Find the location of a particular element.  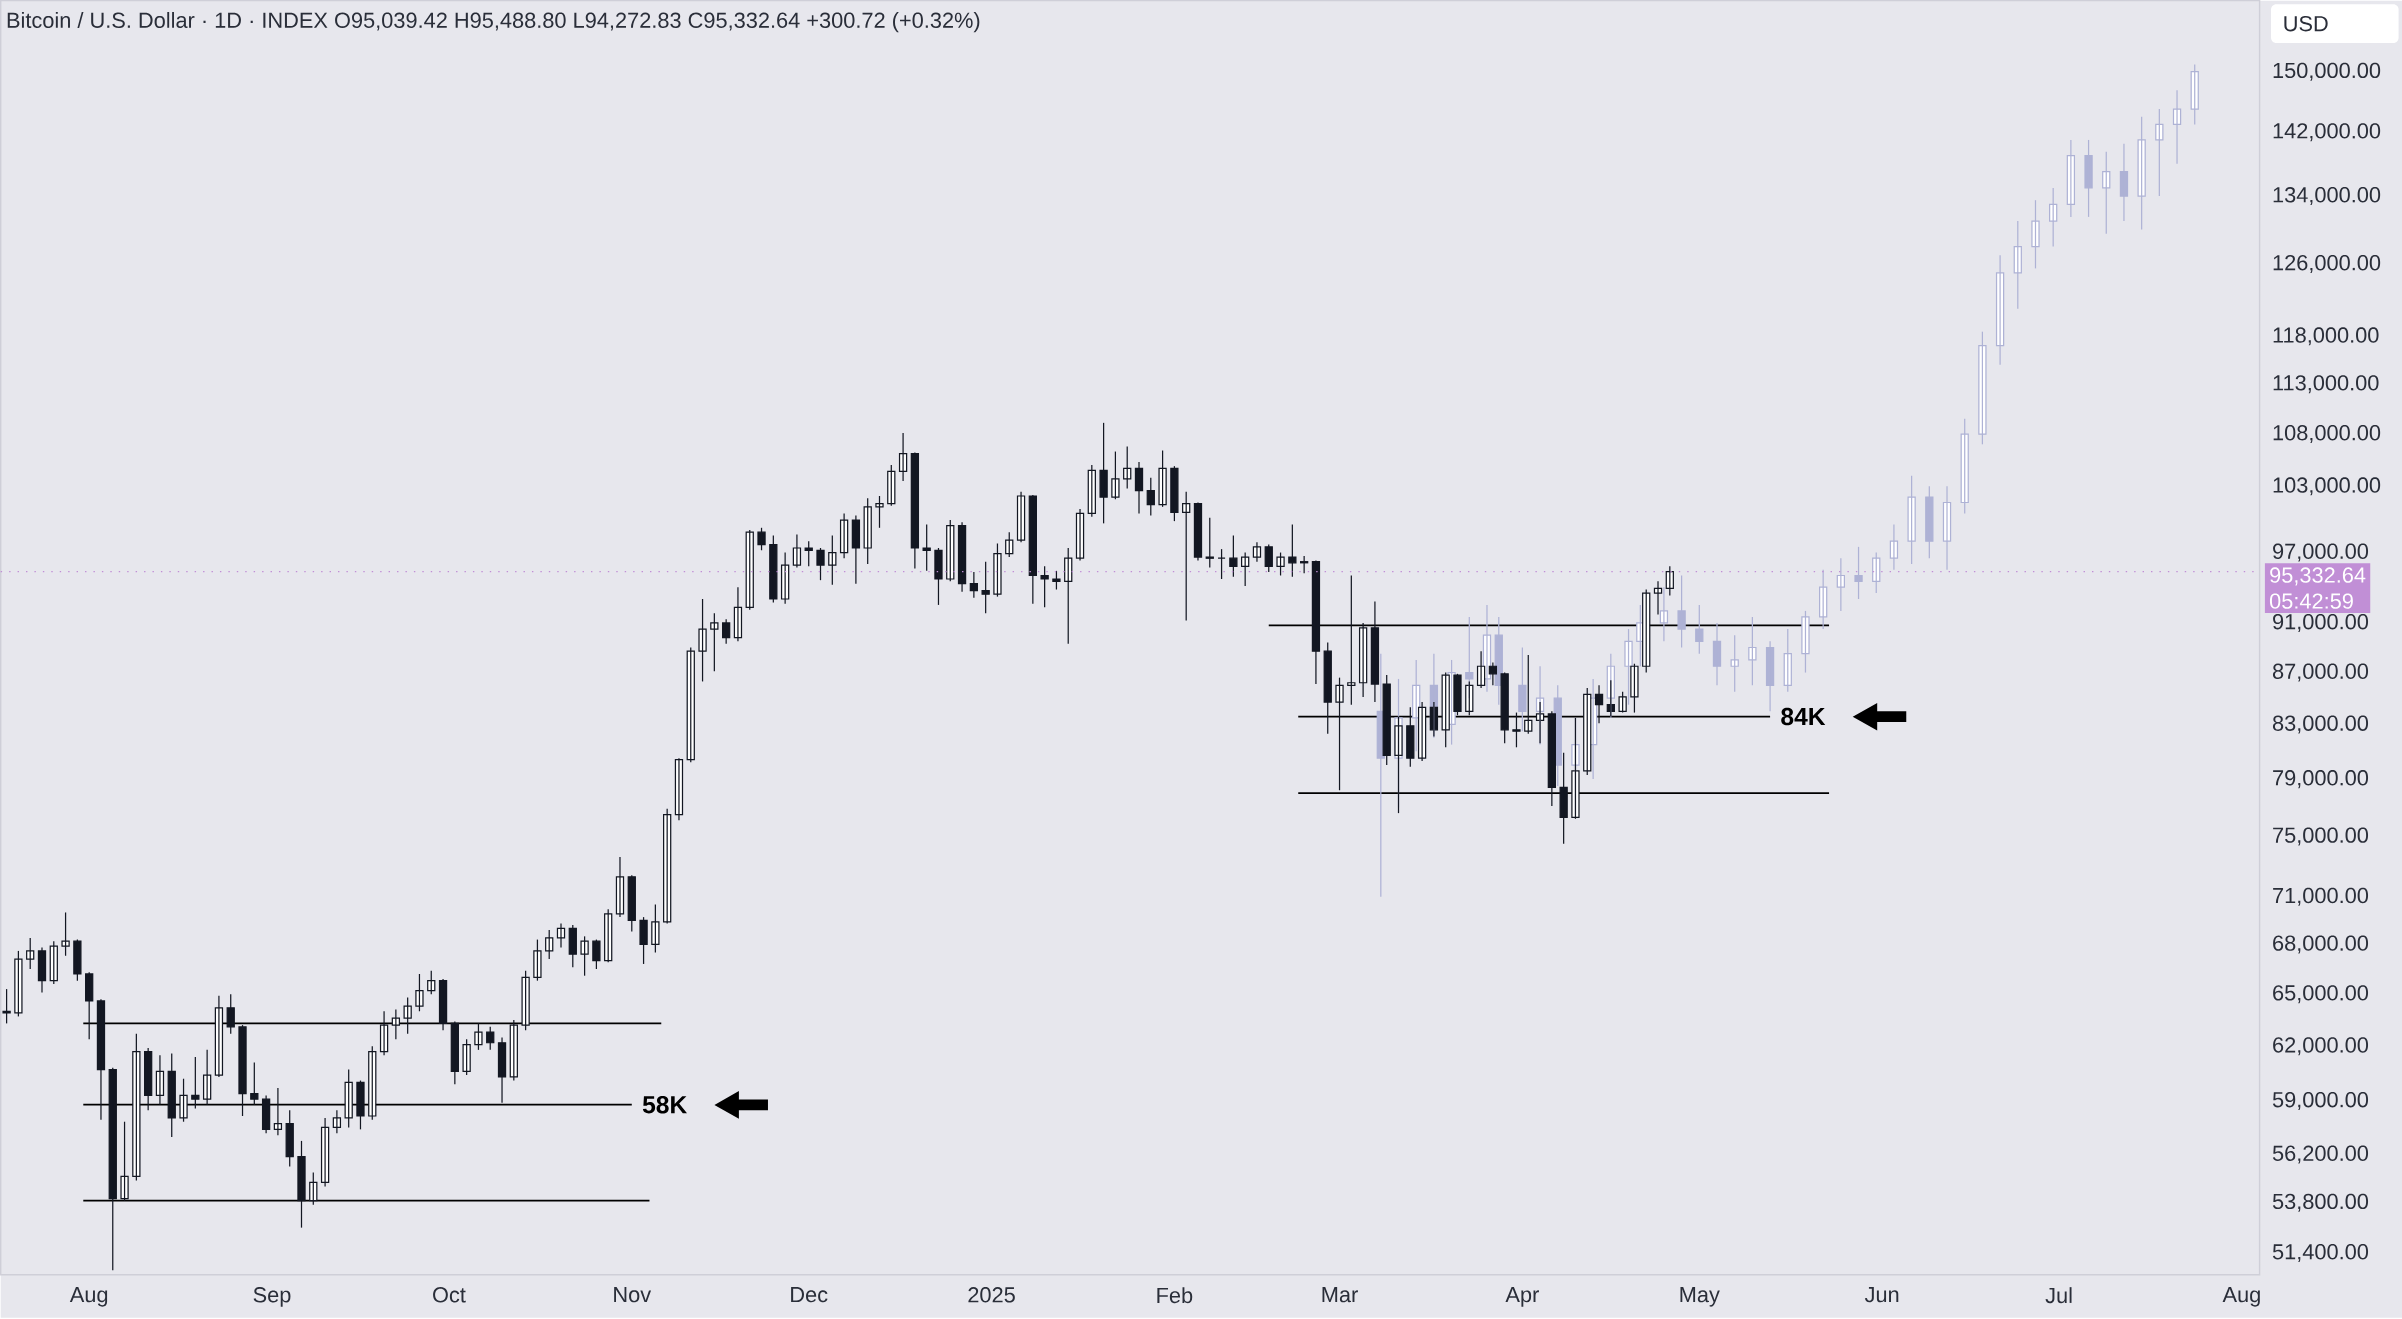

y-tick-label: 83,000.00 is located at coordinates (2320, 724).